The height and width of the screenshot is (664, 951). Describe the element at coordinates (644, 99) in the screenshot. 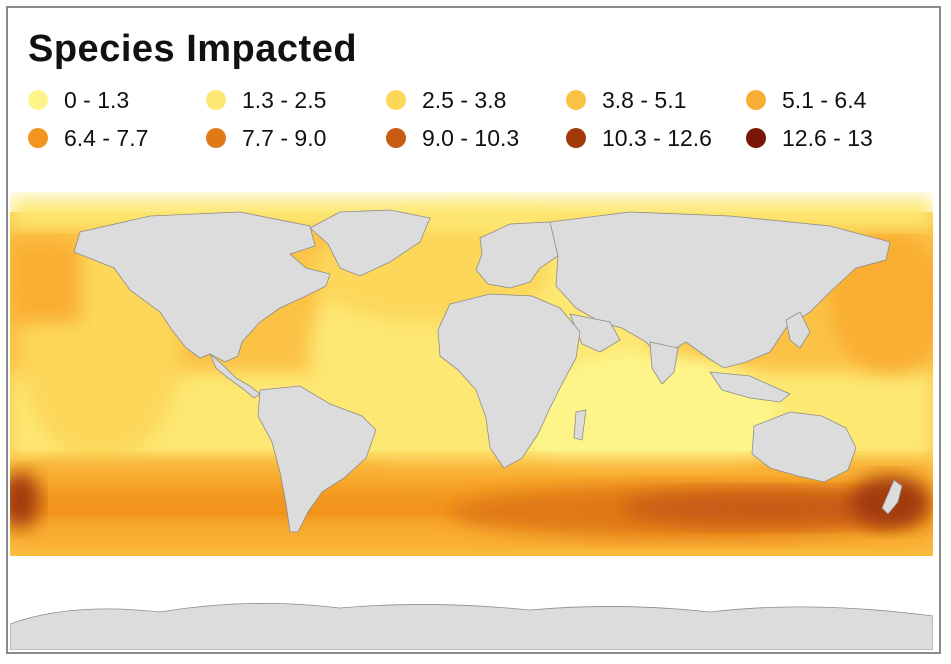

I see `legend-label: 3.8 - 5.1` at that location.